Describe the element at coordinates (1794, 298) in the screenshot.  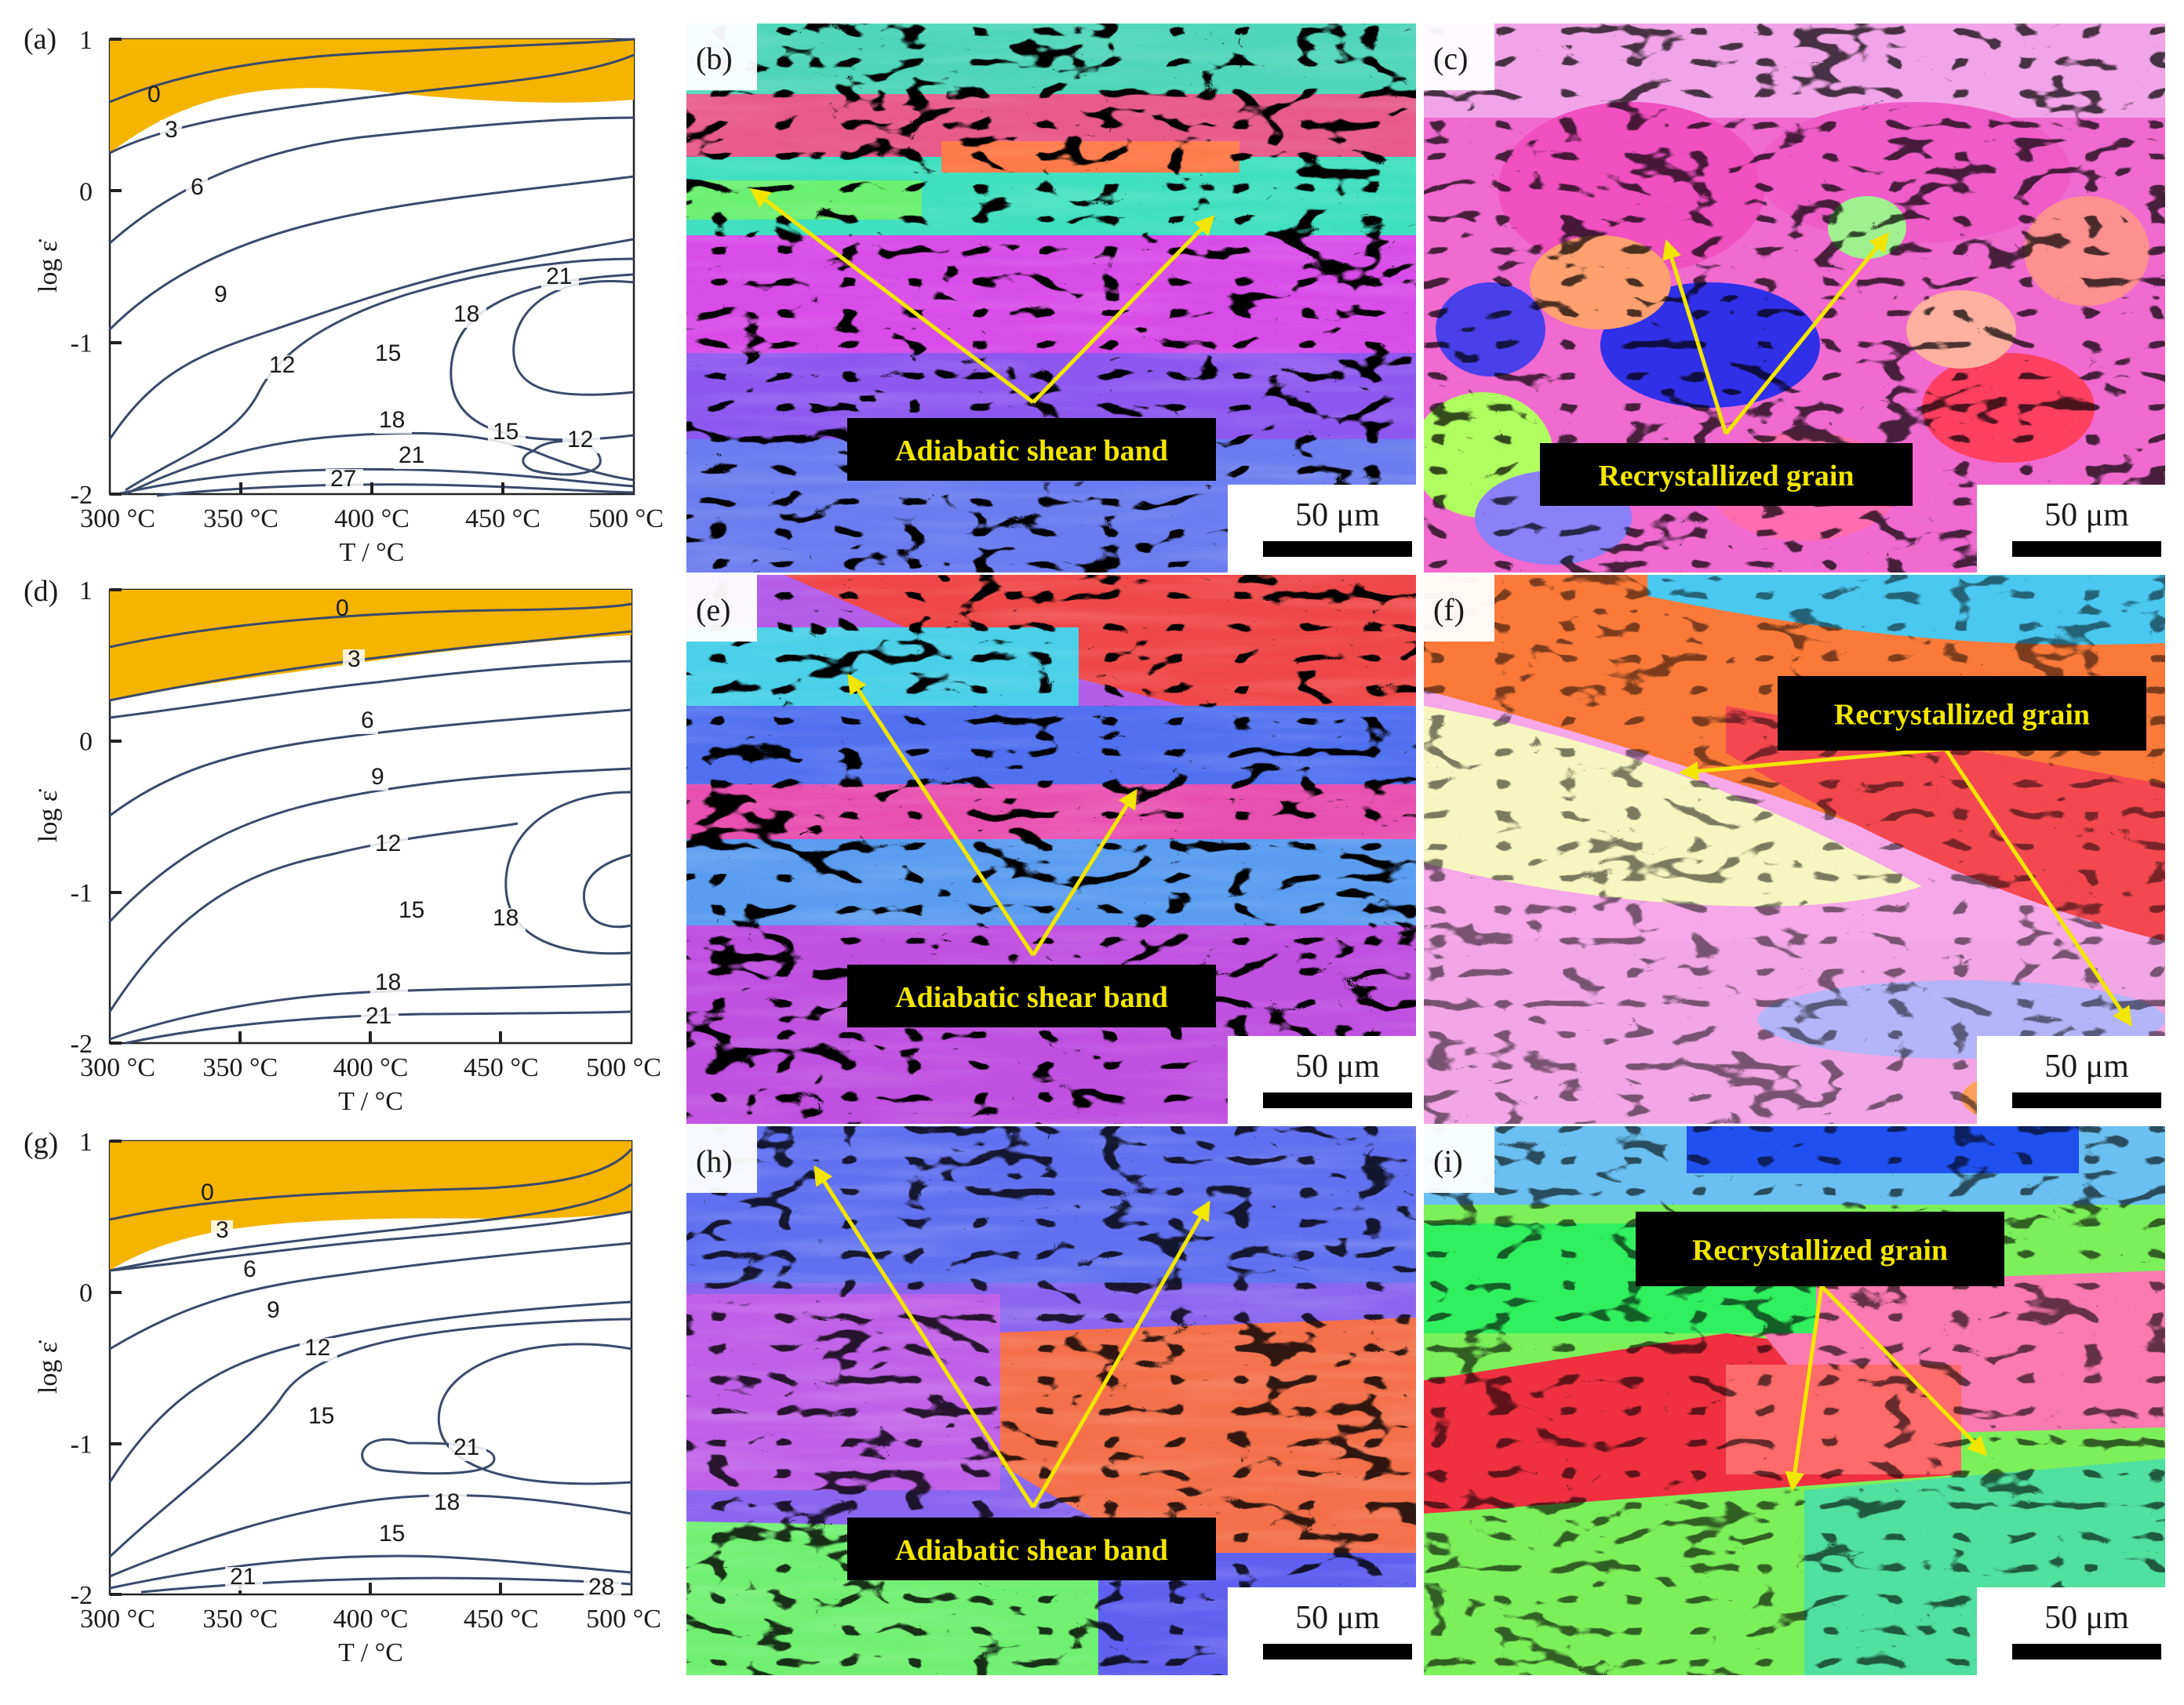
I see `micrograph-c` at that location.